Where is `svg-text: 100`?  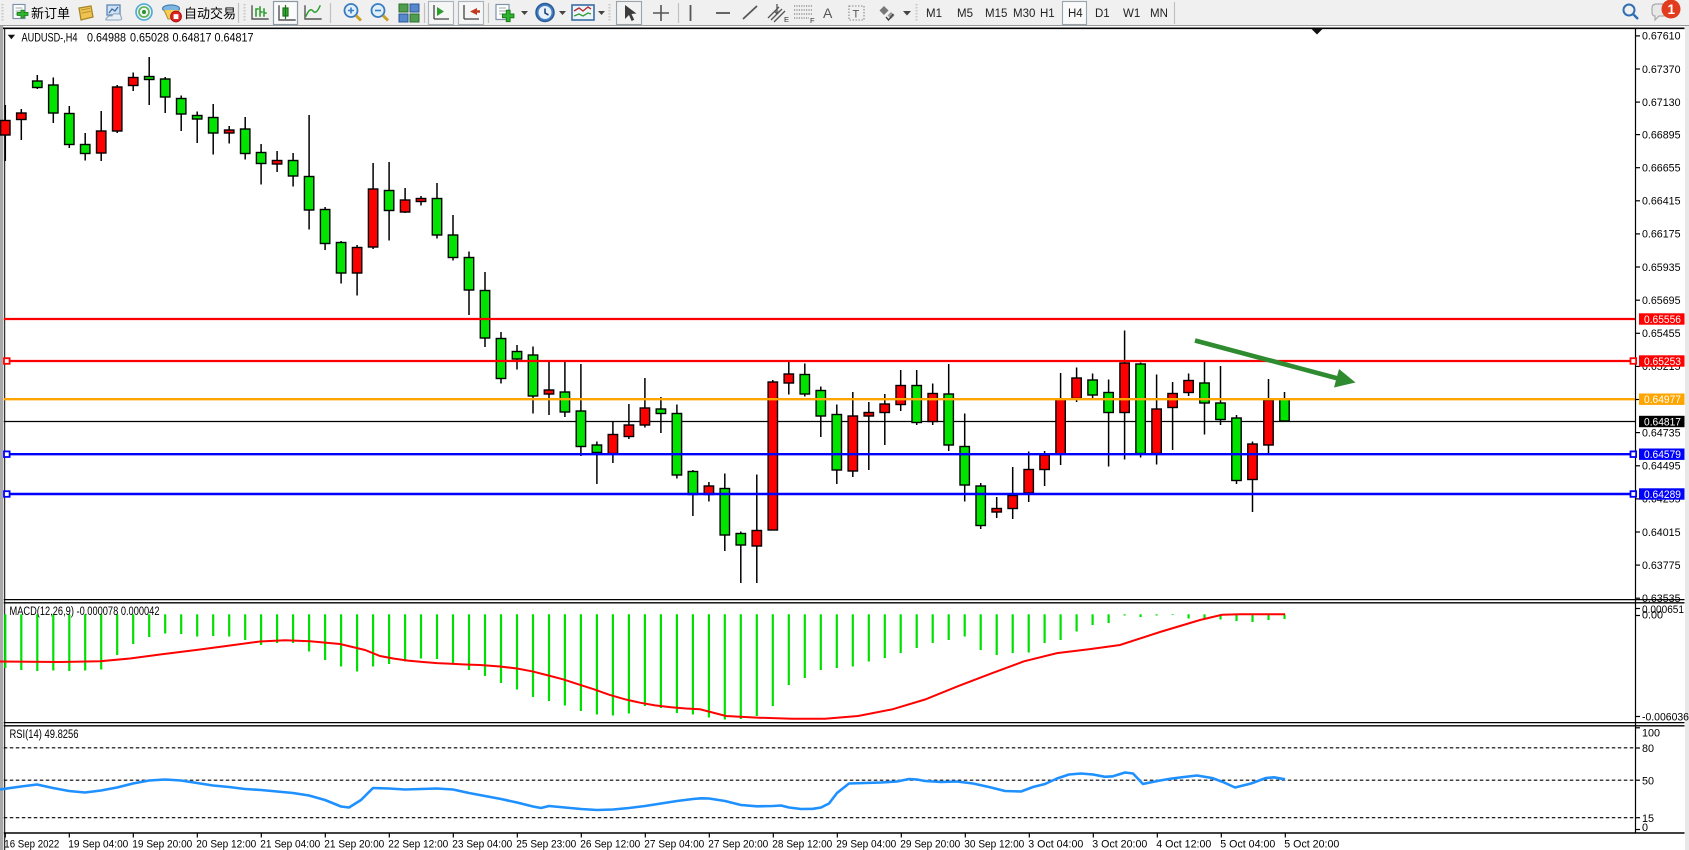
svg-text: 100 is located at coordinates (1651, 734).